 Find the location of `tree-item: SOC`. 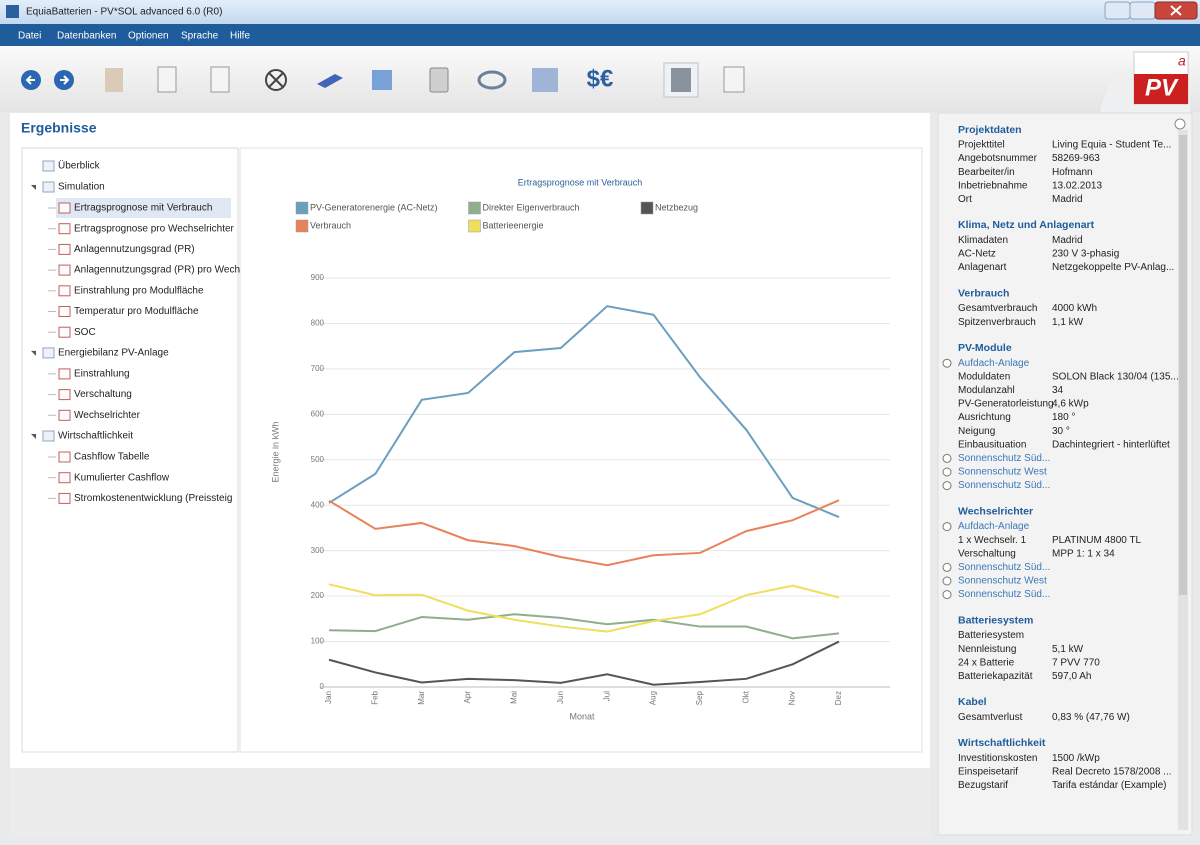

tree-item: SOC is located at coordinates (85, 332).